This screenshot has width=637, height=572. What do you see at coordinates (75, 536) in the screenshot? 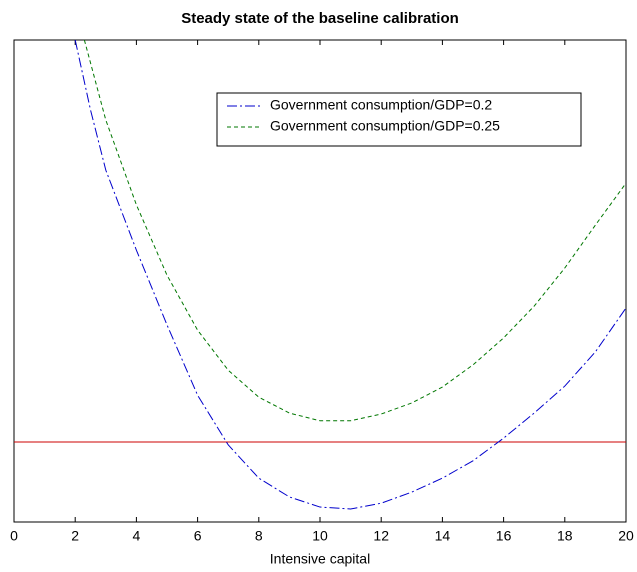
I see `x-tick-label: 2` at bounding box center [75, 536].